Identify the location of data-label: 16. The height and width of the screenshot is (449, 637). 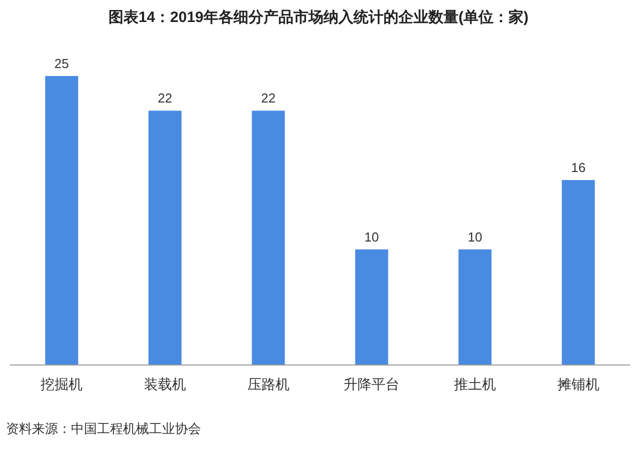
(578, 168).